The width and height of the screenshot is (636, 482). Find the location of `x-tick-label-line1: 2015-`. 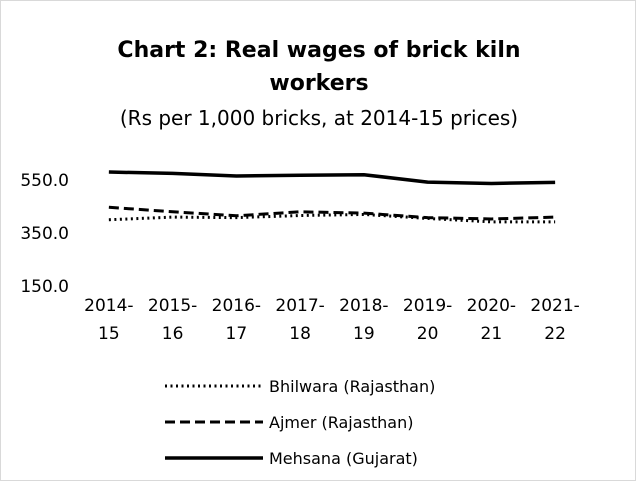

x-tick-label-line1: 2015- is located at coordinates (172, 306).